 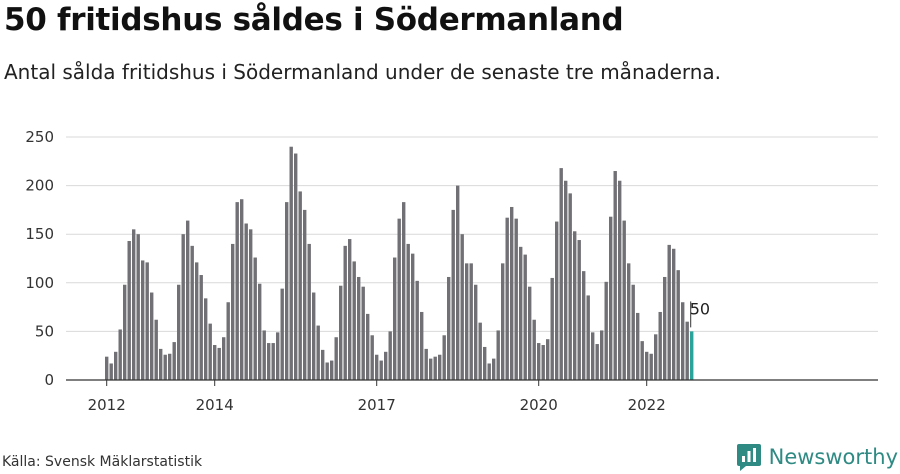 I want to click on y-tick-label: 100, so click(x=39, y=283).